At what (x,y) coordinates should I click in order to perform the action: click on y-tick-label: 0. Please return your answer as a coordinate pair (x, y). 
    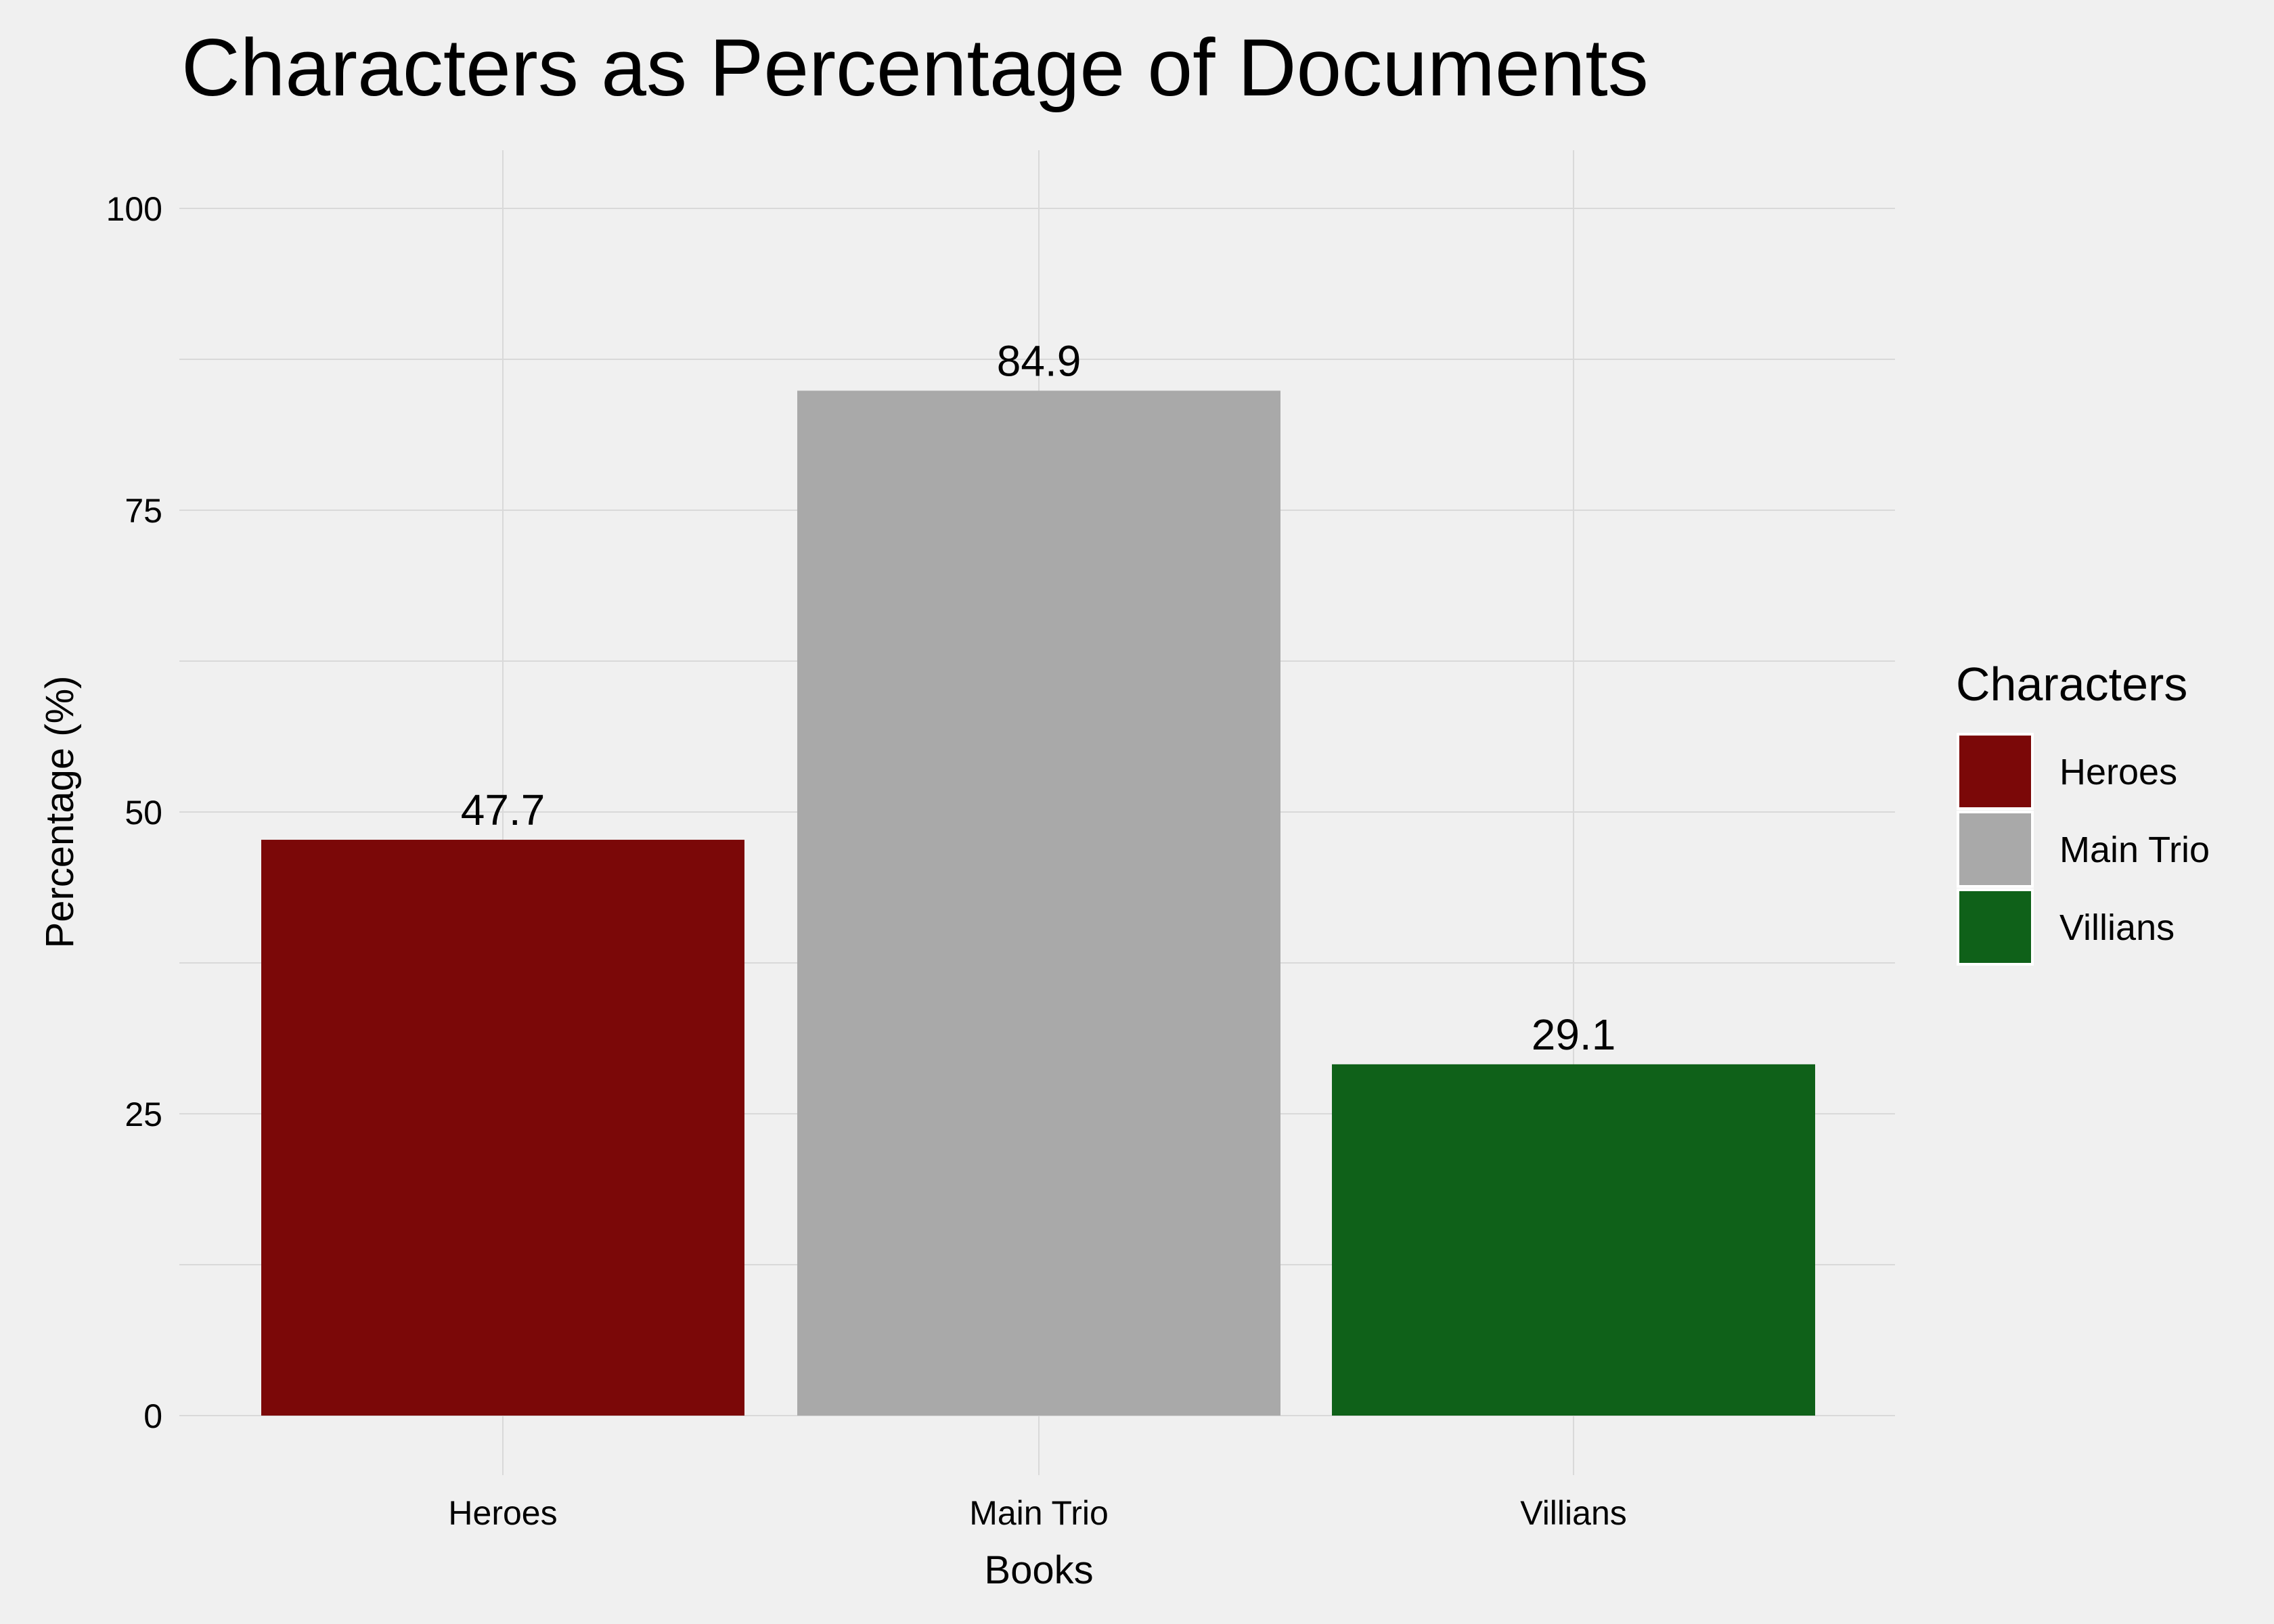
    Looking at the image, I should click on (152, 1416).